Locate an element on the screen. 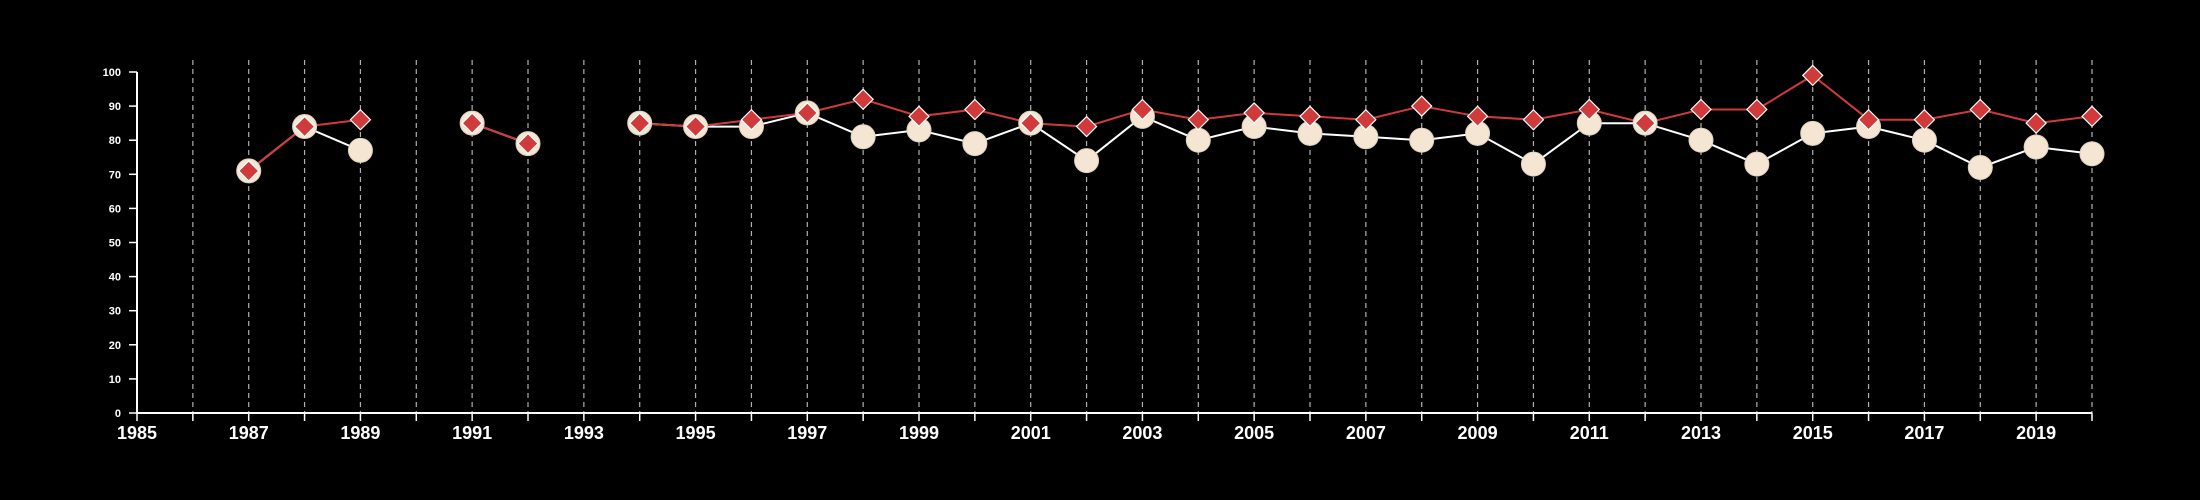 The height and width of the screenshot is (500, 2200). diamond-marker-2016 is located at coordinates (1868, 119).